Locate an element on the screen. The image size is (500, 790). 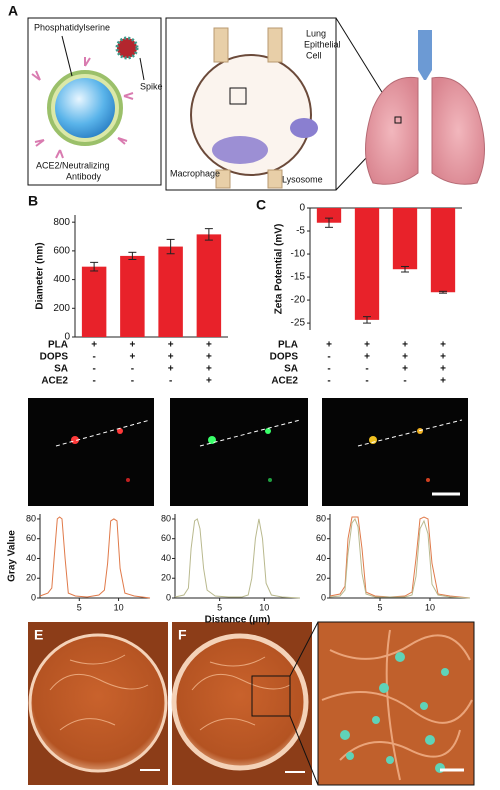
y-tick-label: -10 is located at coordinates (298, 254).